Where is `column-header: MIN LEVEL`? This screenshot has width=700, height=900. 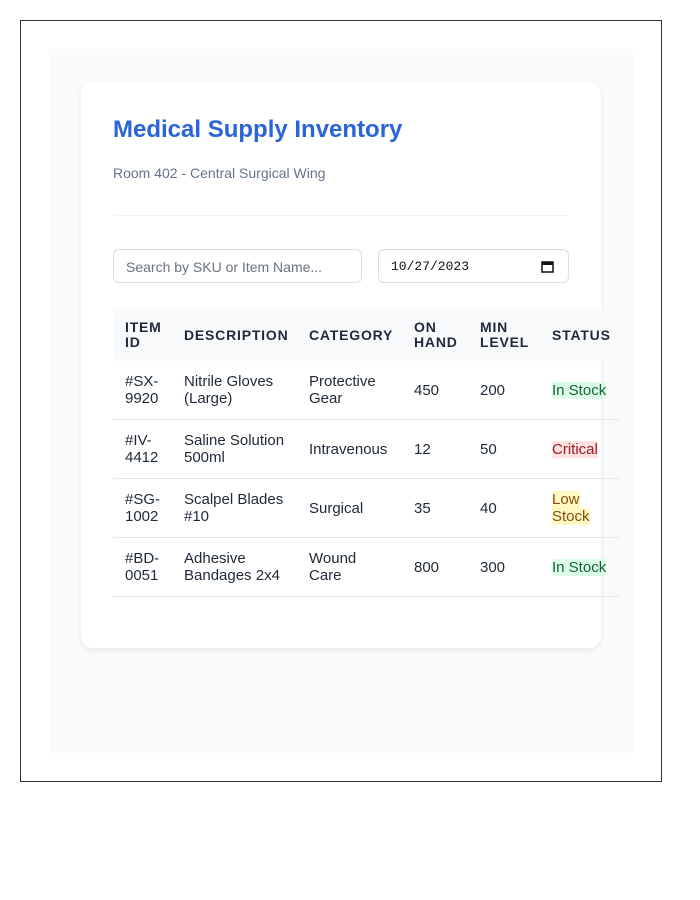 column-header: MIN LEVEL is located at coordinates (504, 335).